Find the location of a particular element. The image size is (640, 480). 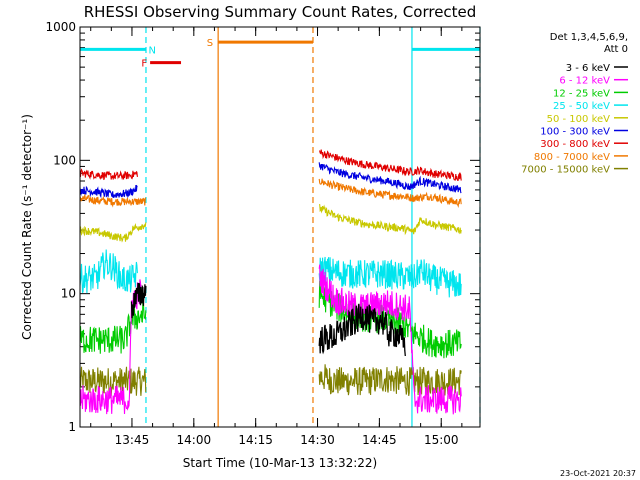

legend-item-label: 25 - 50 keV is located at coordinates (581, 106).